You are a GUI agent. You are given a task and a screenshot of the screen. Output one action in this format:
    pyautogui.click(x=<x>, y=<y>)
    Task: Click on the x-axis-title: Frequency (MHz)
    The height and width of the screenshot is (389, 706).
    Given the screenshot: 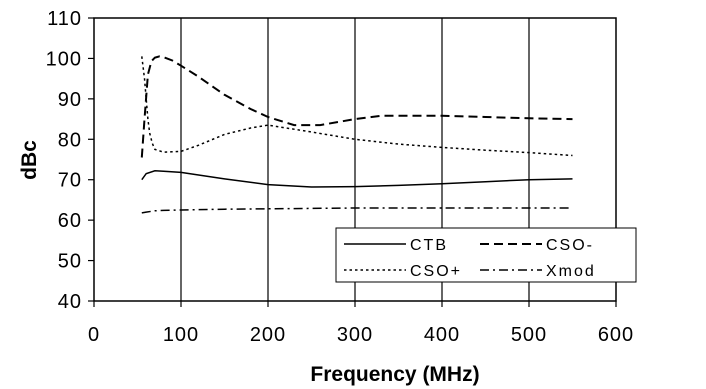 What is the action you would take?
    pyautogui.click(x=394, y=374)
    